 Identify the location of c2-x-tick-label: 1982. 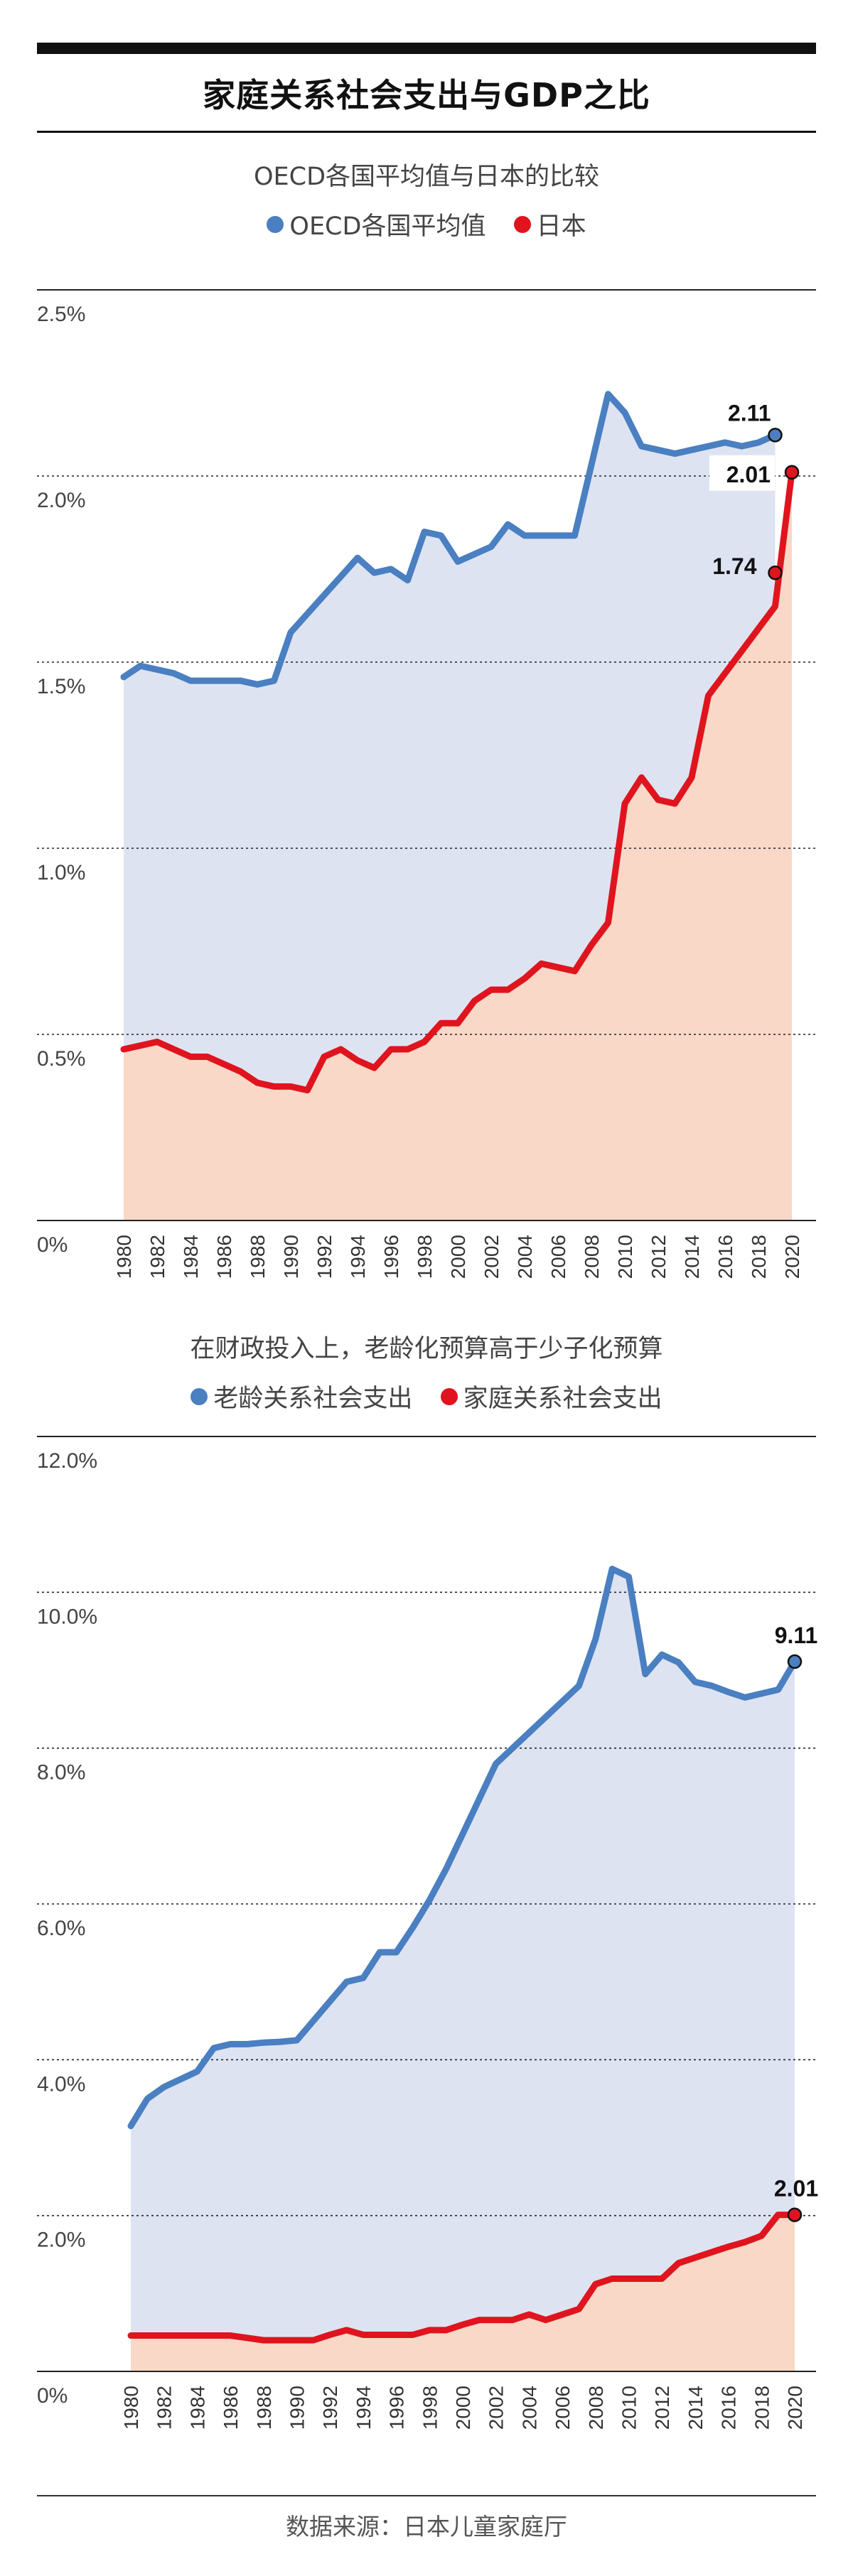
(165, 2408).